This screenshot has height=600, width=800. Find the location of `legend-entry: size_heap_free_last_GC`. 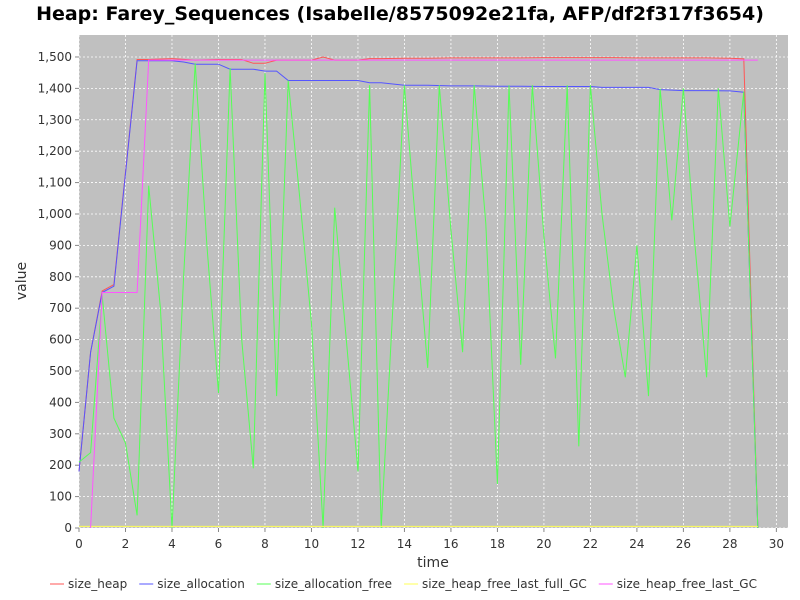

legend-entry: size_heap_free_last_GC is located at coordinates (687, 584).